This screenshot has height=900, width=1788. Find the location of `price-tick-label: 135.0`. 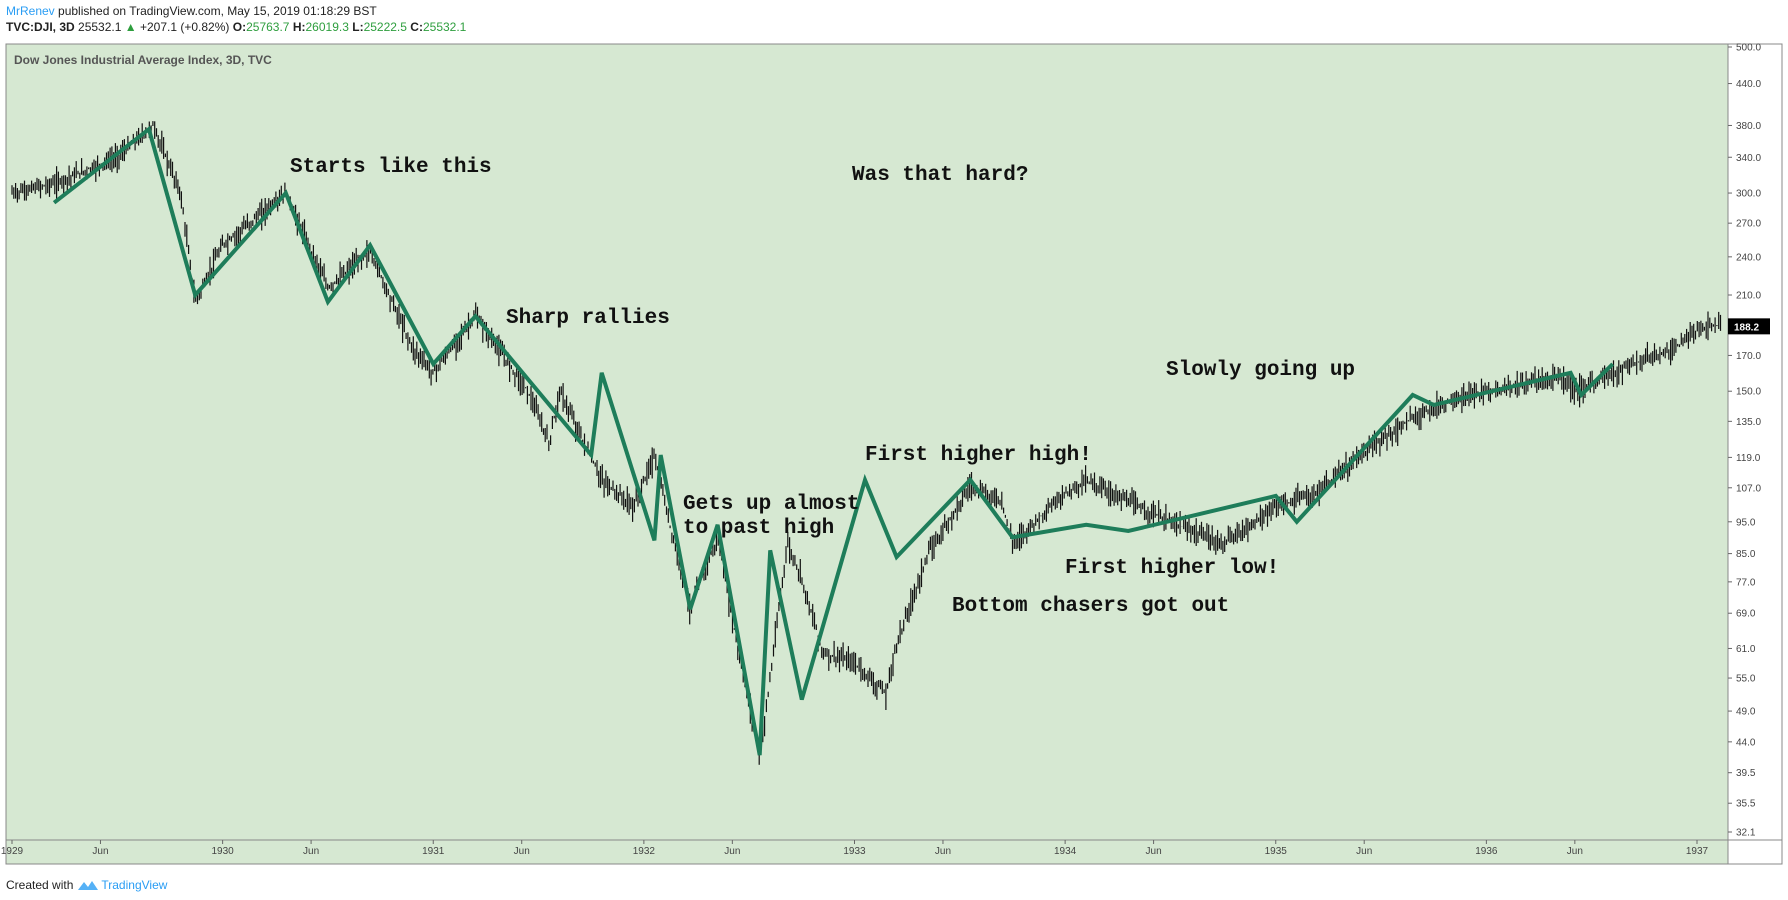

price-tick-label: 135.0 is located at coordinates (1748, 422).